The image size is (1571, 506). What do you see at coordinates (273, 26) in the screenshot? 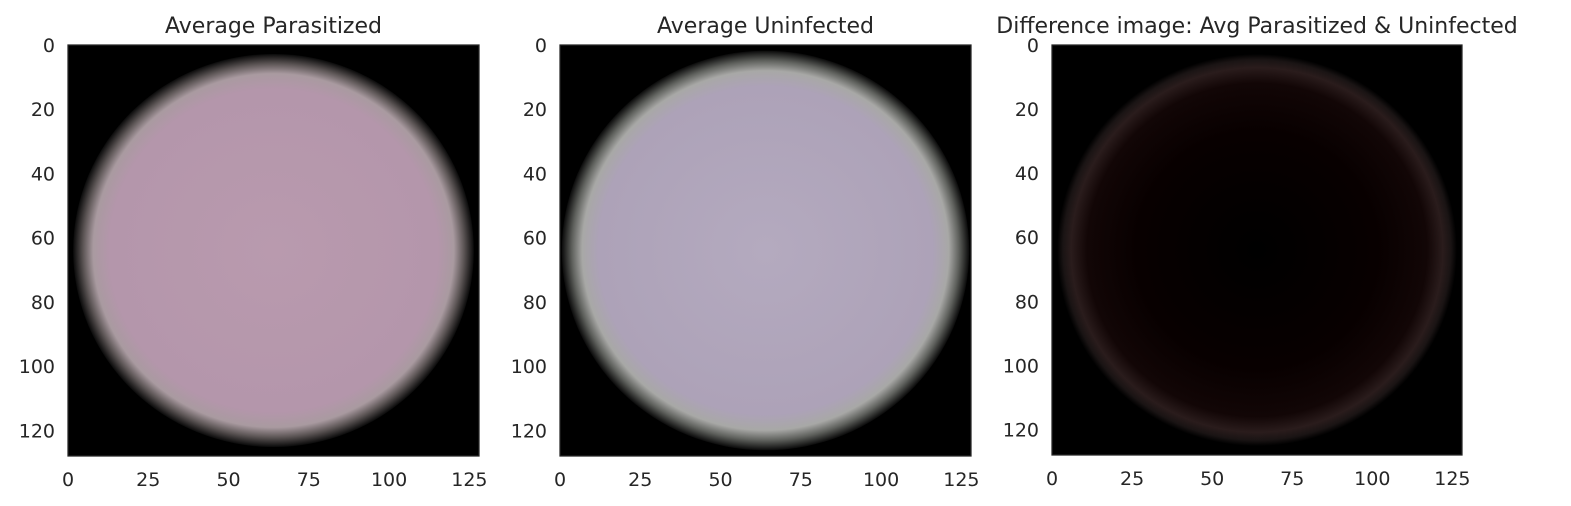
I see `panel-title: Average Parasitized` at bounding box center [273, 26].